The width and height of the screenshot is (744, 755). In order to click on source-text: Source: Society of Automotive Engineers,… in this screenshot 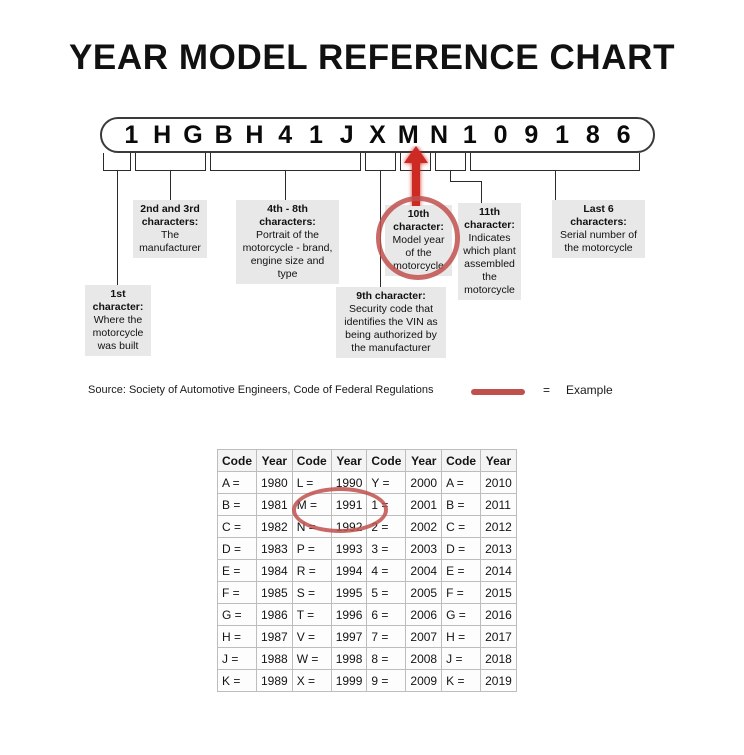, I will do `click(261, 390)`.